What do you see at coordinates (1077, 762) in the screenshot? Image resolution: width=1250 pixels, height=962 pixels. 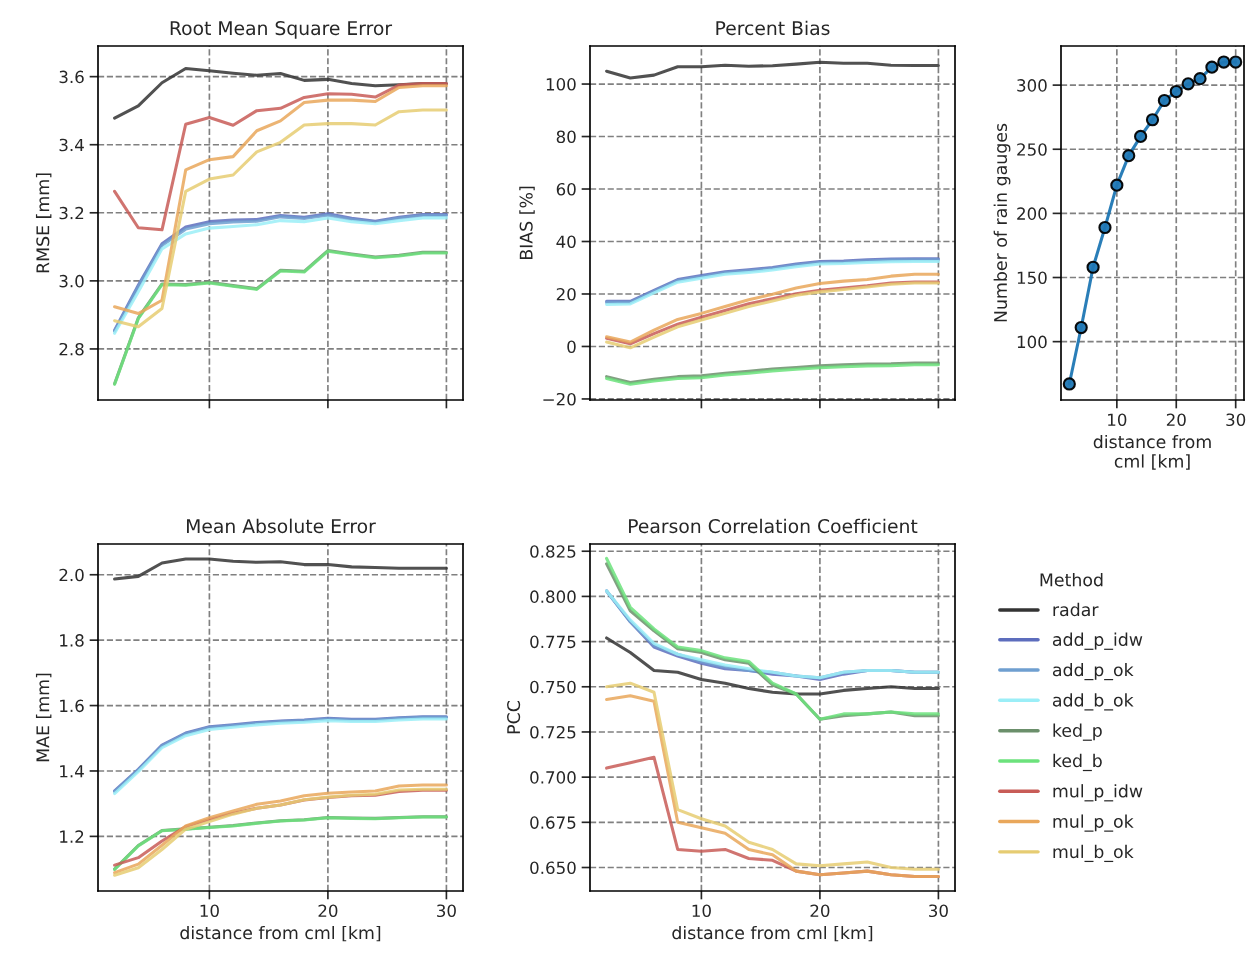 I see `legend-label: ked_b` at bounding box center [1077, 762].